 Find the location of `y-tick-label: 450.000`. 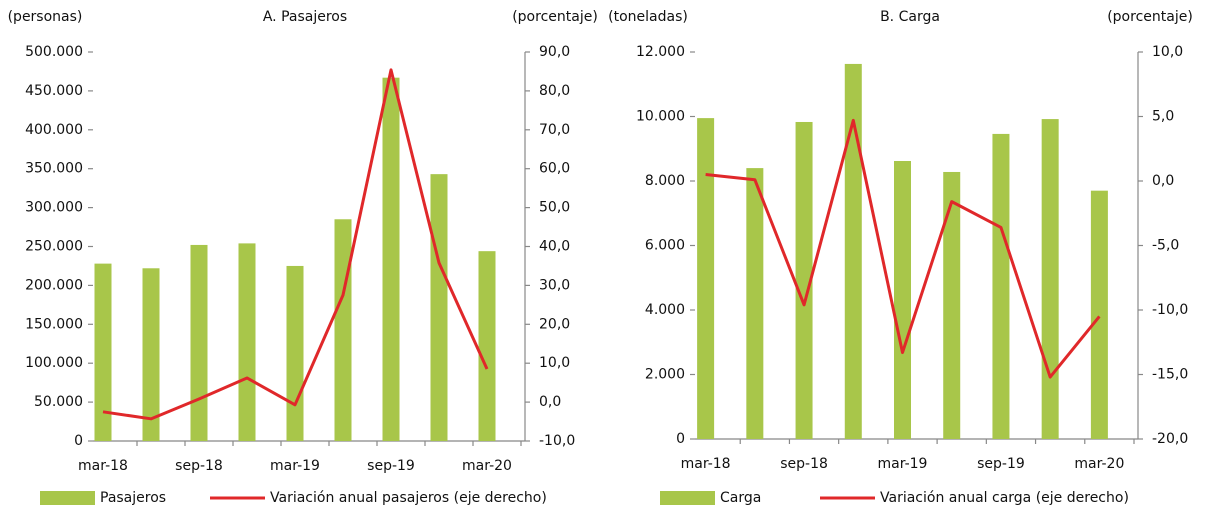

y-tick-label: 450.000 is located at coordinates (54, 91).